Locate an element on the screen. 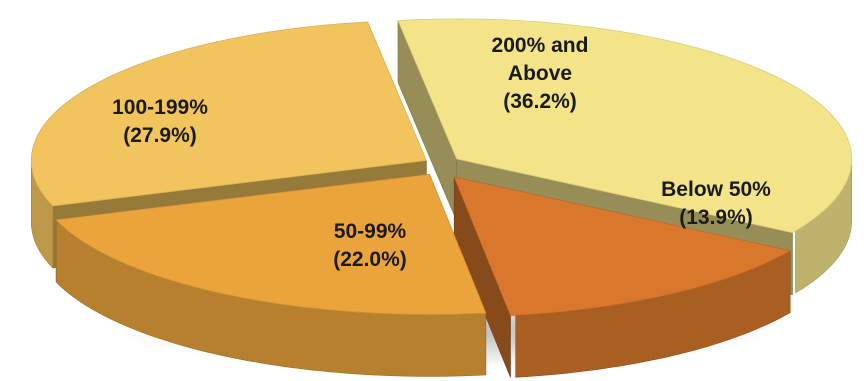  slice-percent-1: (13.9%) is located at coordinates (716, 217).